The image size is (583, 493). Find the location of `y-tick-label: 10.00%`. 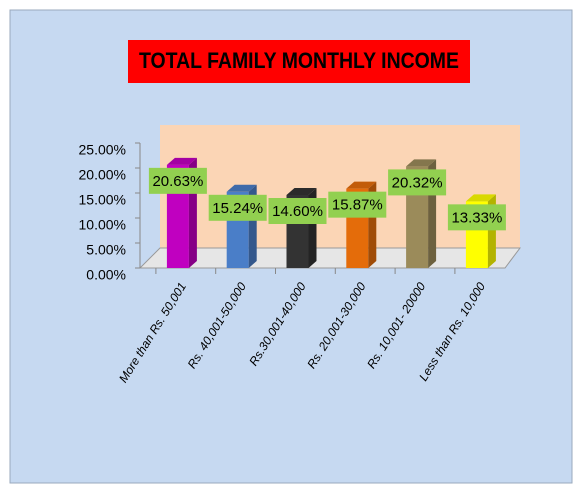

y-tick-label: 10.00% is located at coordinates (102, 225).